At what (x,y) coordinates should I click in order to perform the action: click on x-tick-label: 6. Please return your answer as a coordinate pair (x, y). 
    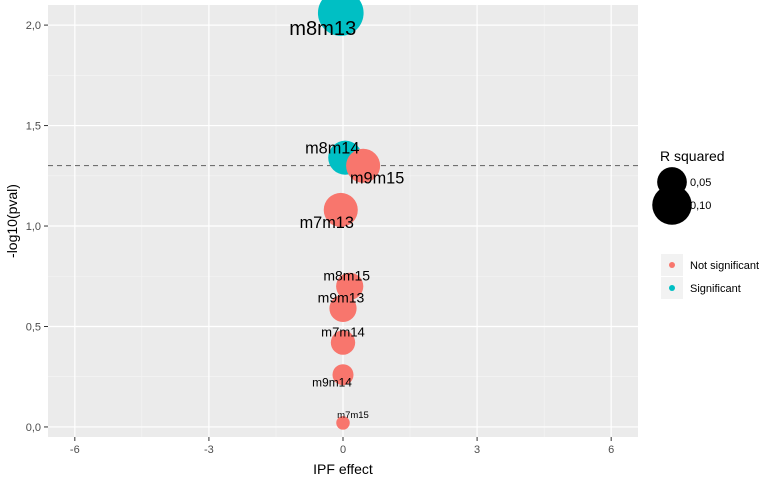
    Looking at the image, I should click on (611, 450).